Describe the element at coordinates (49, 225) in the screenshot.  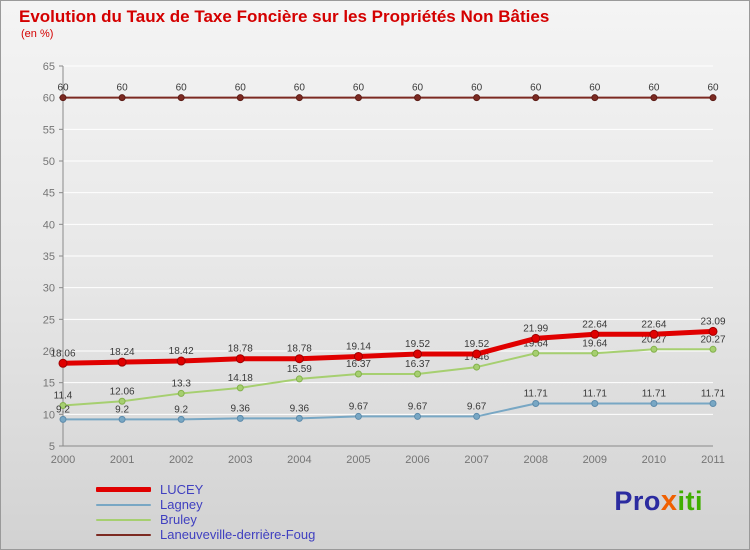
I see `y-tick-label: 40` at that location.